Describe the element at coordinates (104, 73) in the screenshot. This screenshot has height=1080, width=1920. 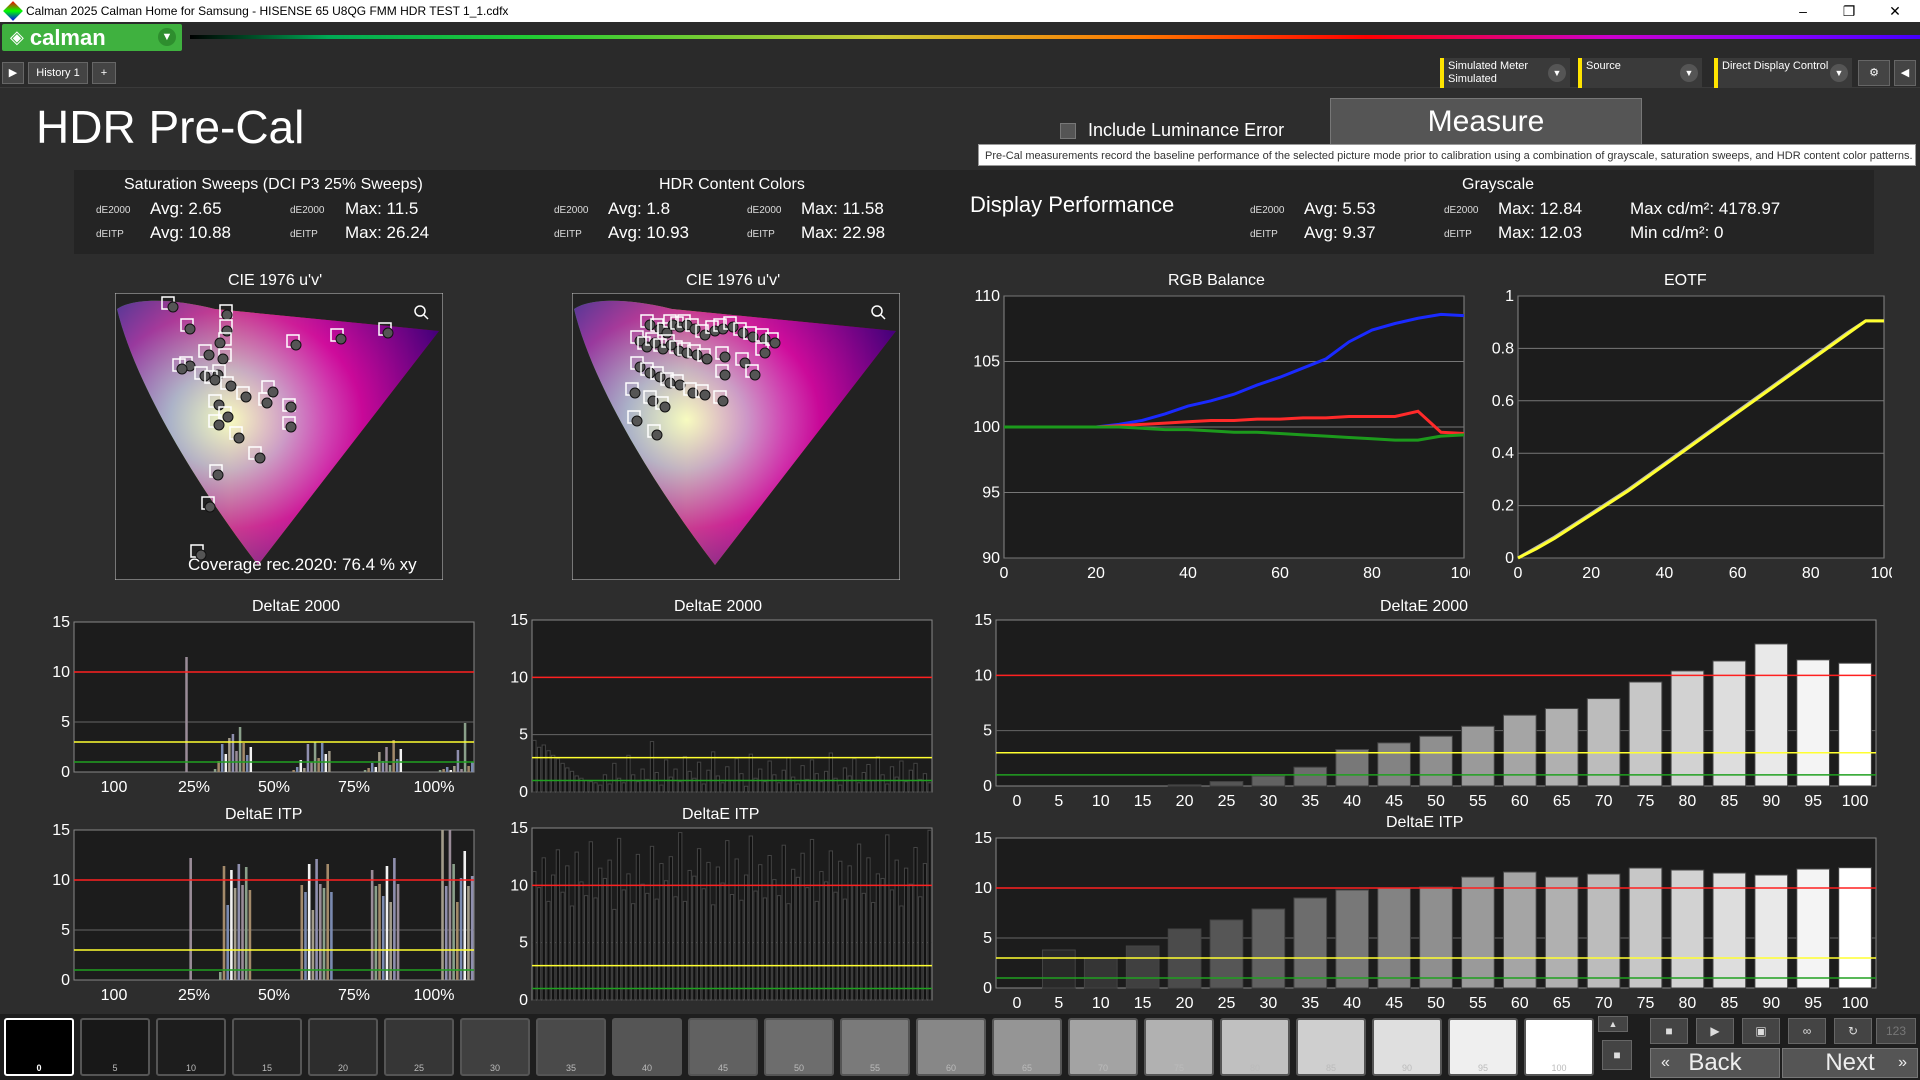
I see `add-tab-button: +` at that location.